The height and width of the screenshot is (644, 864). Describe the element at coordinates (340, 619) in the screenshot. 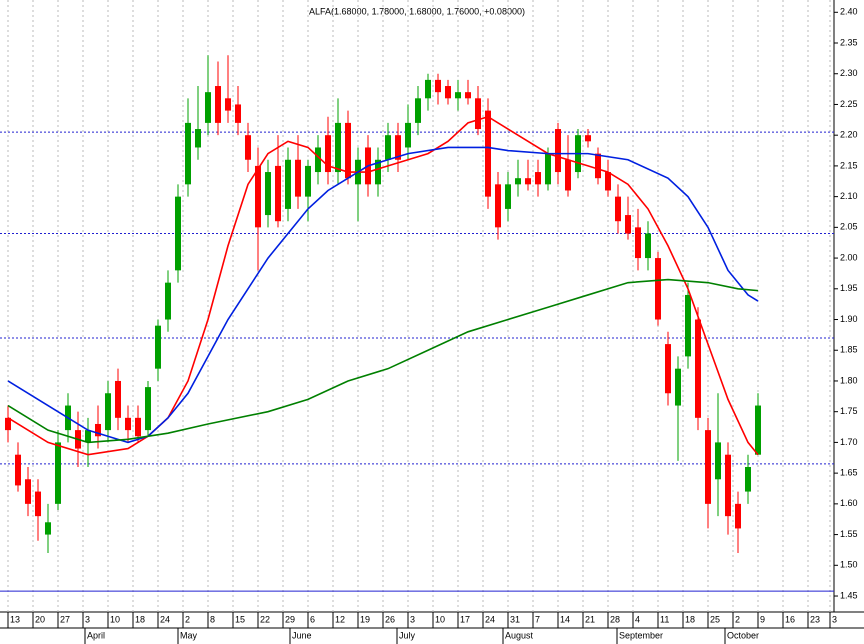

I see `x-tick-label: 12` at that location.